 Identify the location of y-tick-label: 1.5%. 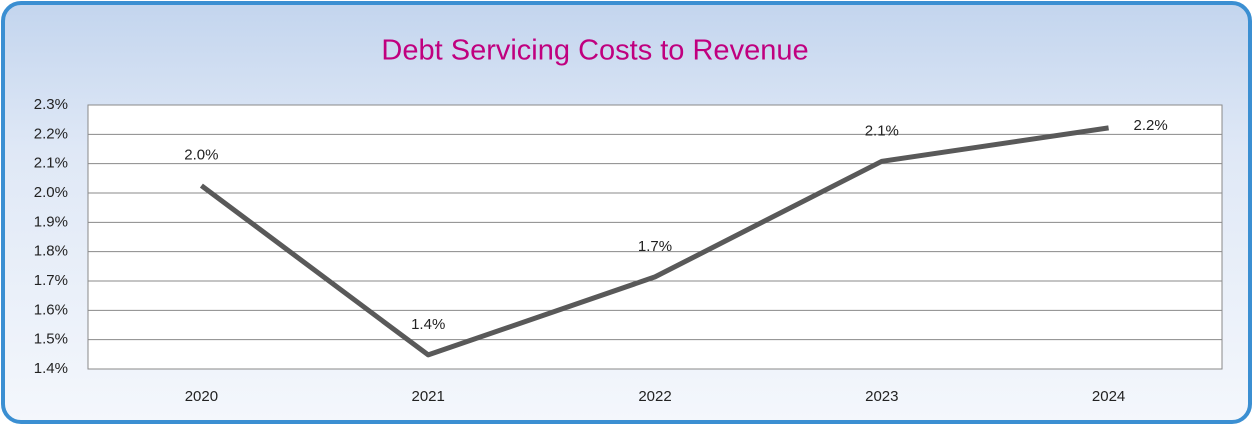
(51, 339).